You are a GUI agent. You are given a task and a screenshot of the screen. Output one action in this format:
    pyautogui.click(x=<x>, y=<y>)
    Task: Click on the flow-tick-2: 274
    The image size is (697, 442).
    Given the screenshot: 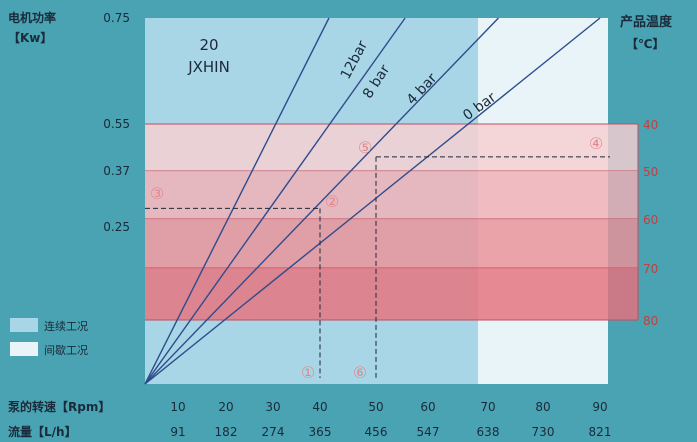 What is the action you would take?
    pyautogui.click(x=273, y=432)
    